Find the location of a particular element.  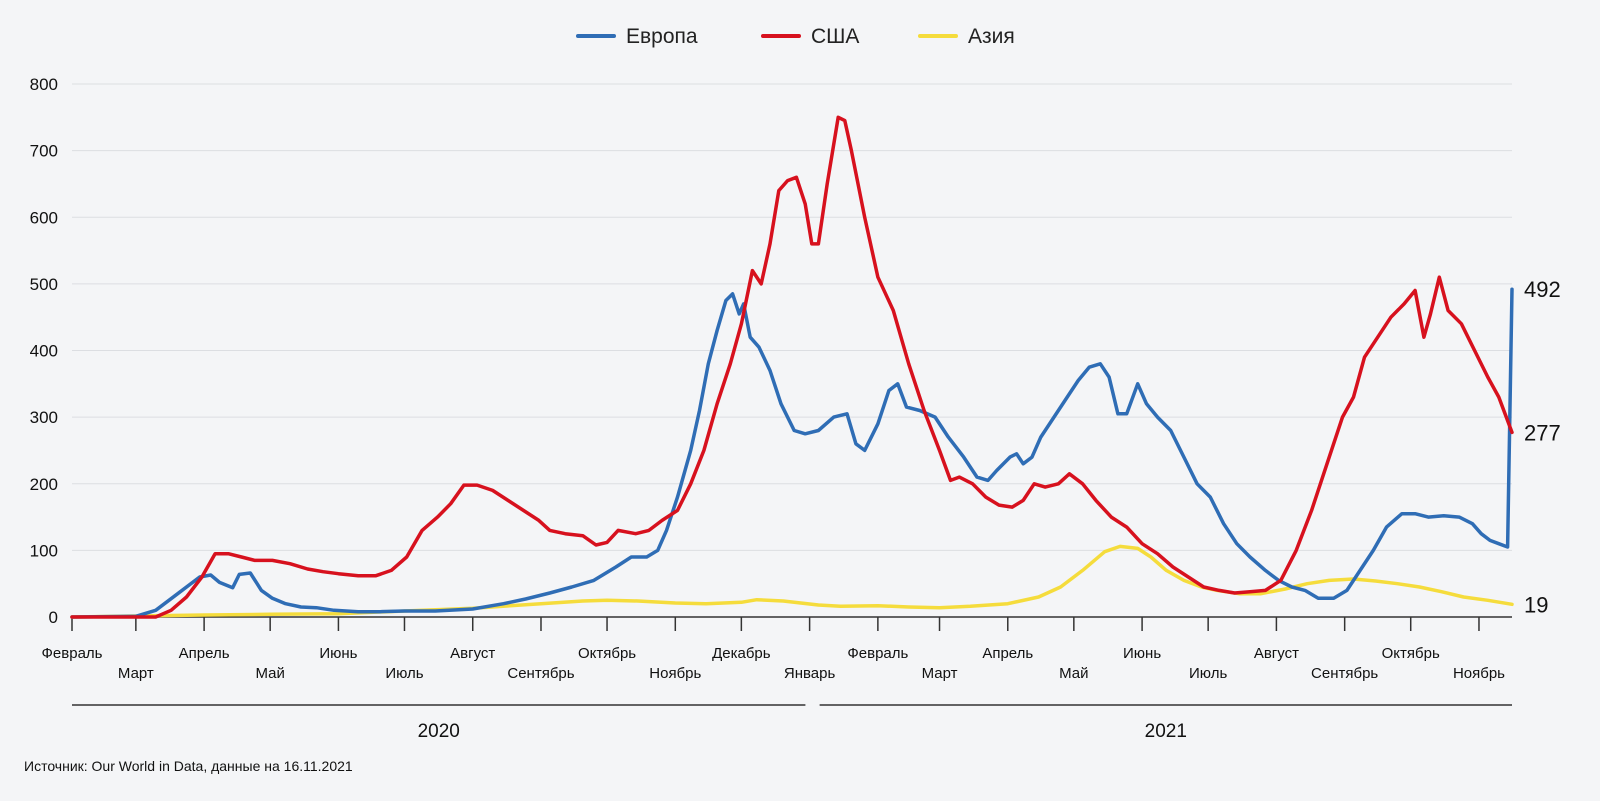

y-tick-label: 400 is located at coordinates (44, 351).